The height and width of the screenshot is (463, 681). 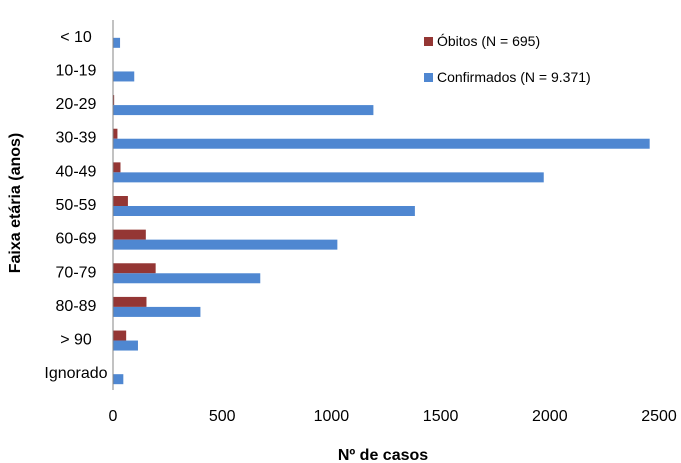 What do you see at coordinates (76, 340) in the screenshot?
I see `category-label: > 90` at bounding box center [76, 340].